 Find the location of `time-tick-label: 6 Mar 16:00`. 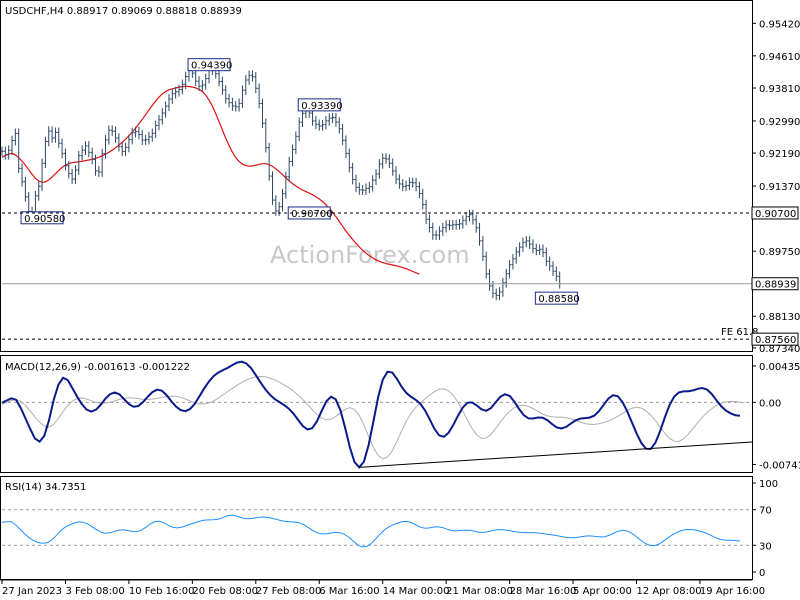

time-tick-label: 6 Mar 16:00 is located at coordinates (349, 591).